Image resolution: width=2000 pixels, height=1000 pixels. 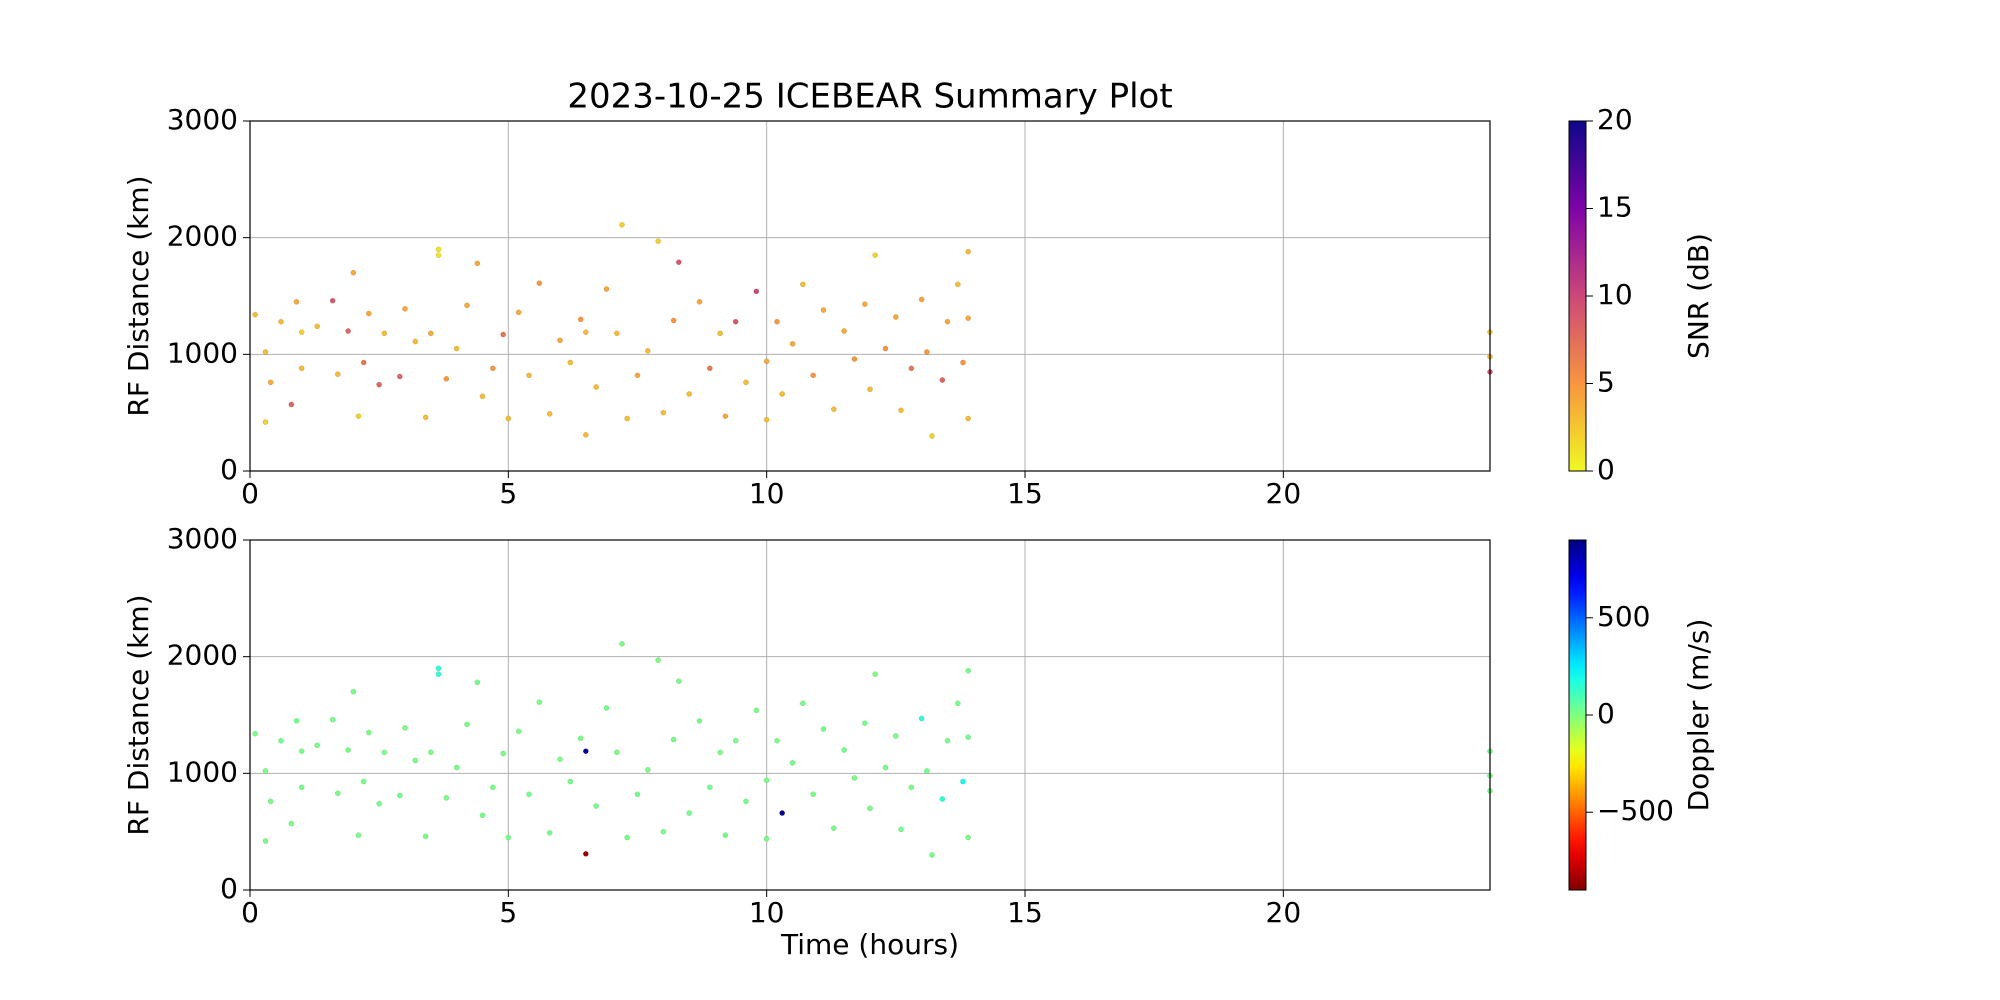 What do you see at coordinates (1698, 296) in the screenshot?
I see `colorbar-label: SNR (dB)` at bounding box center [1698, 296].